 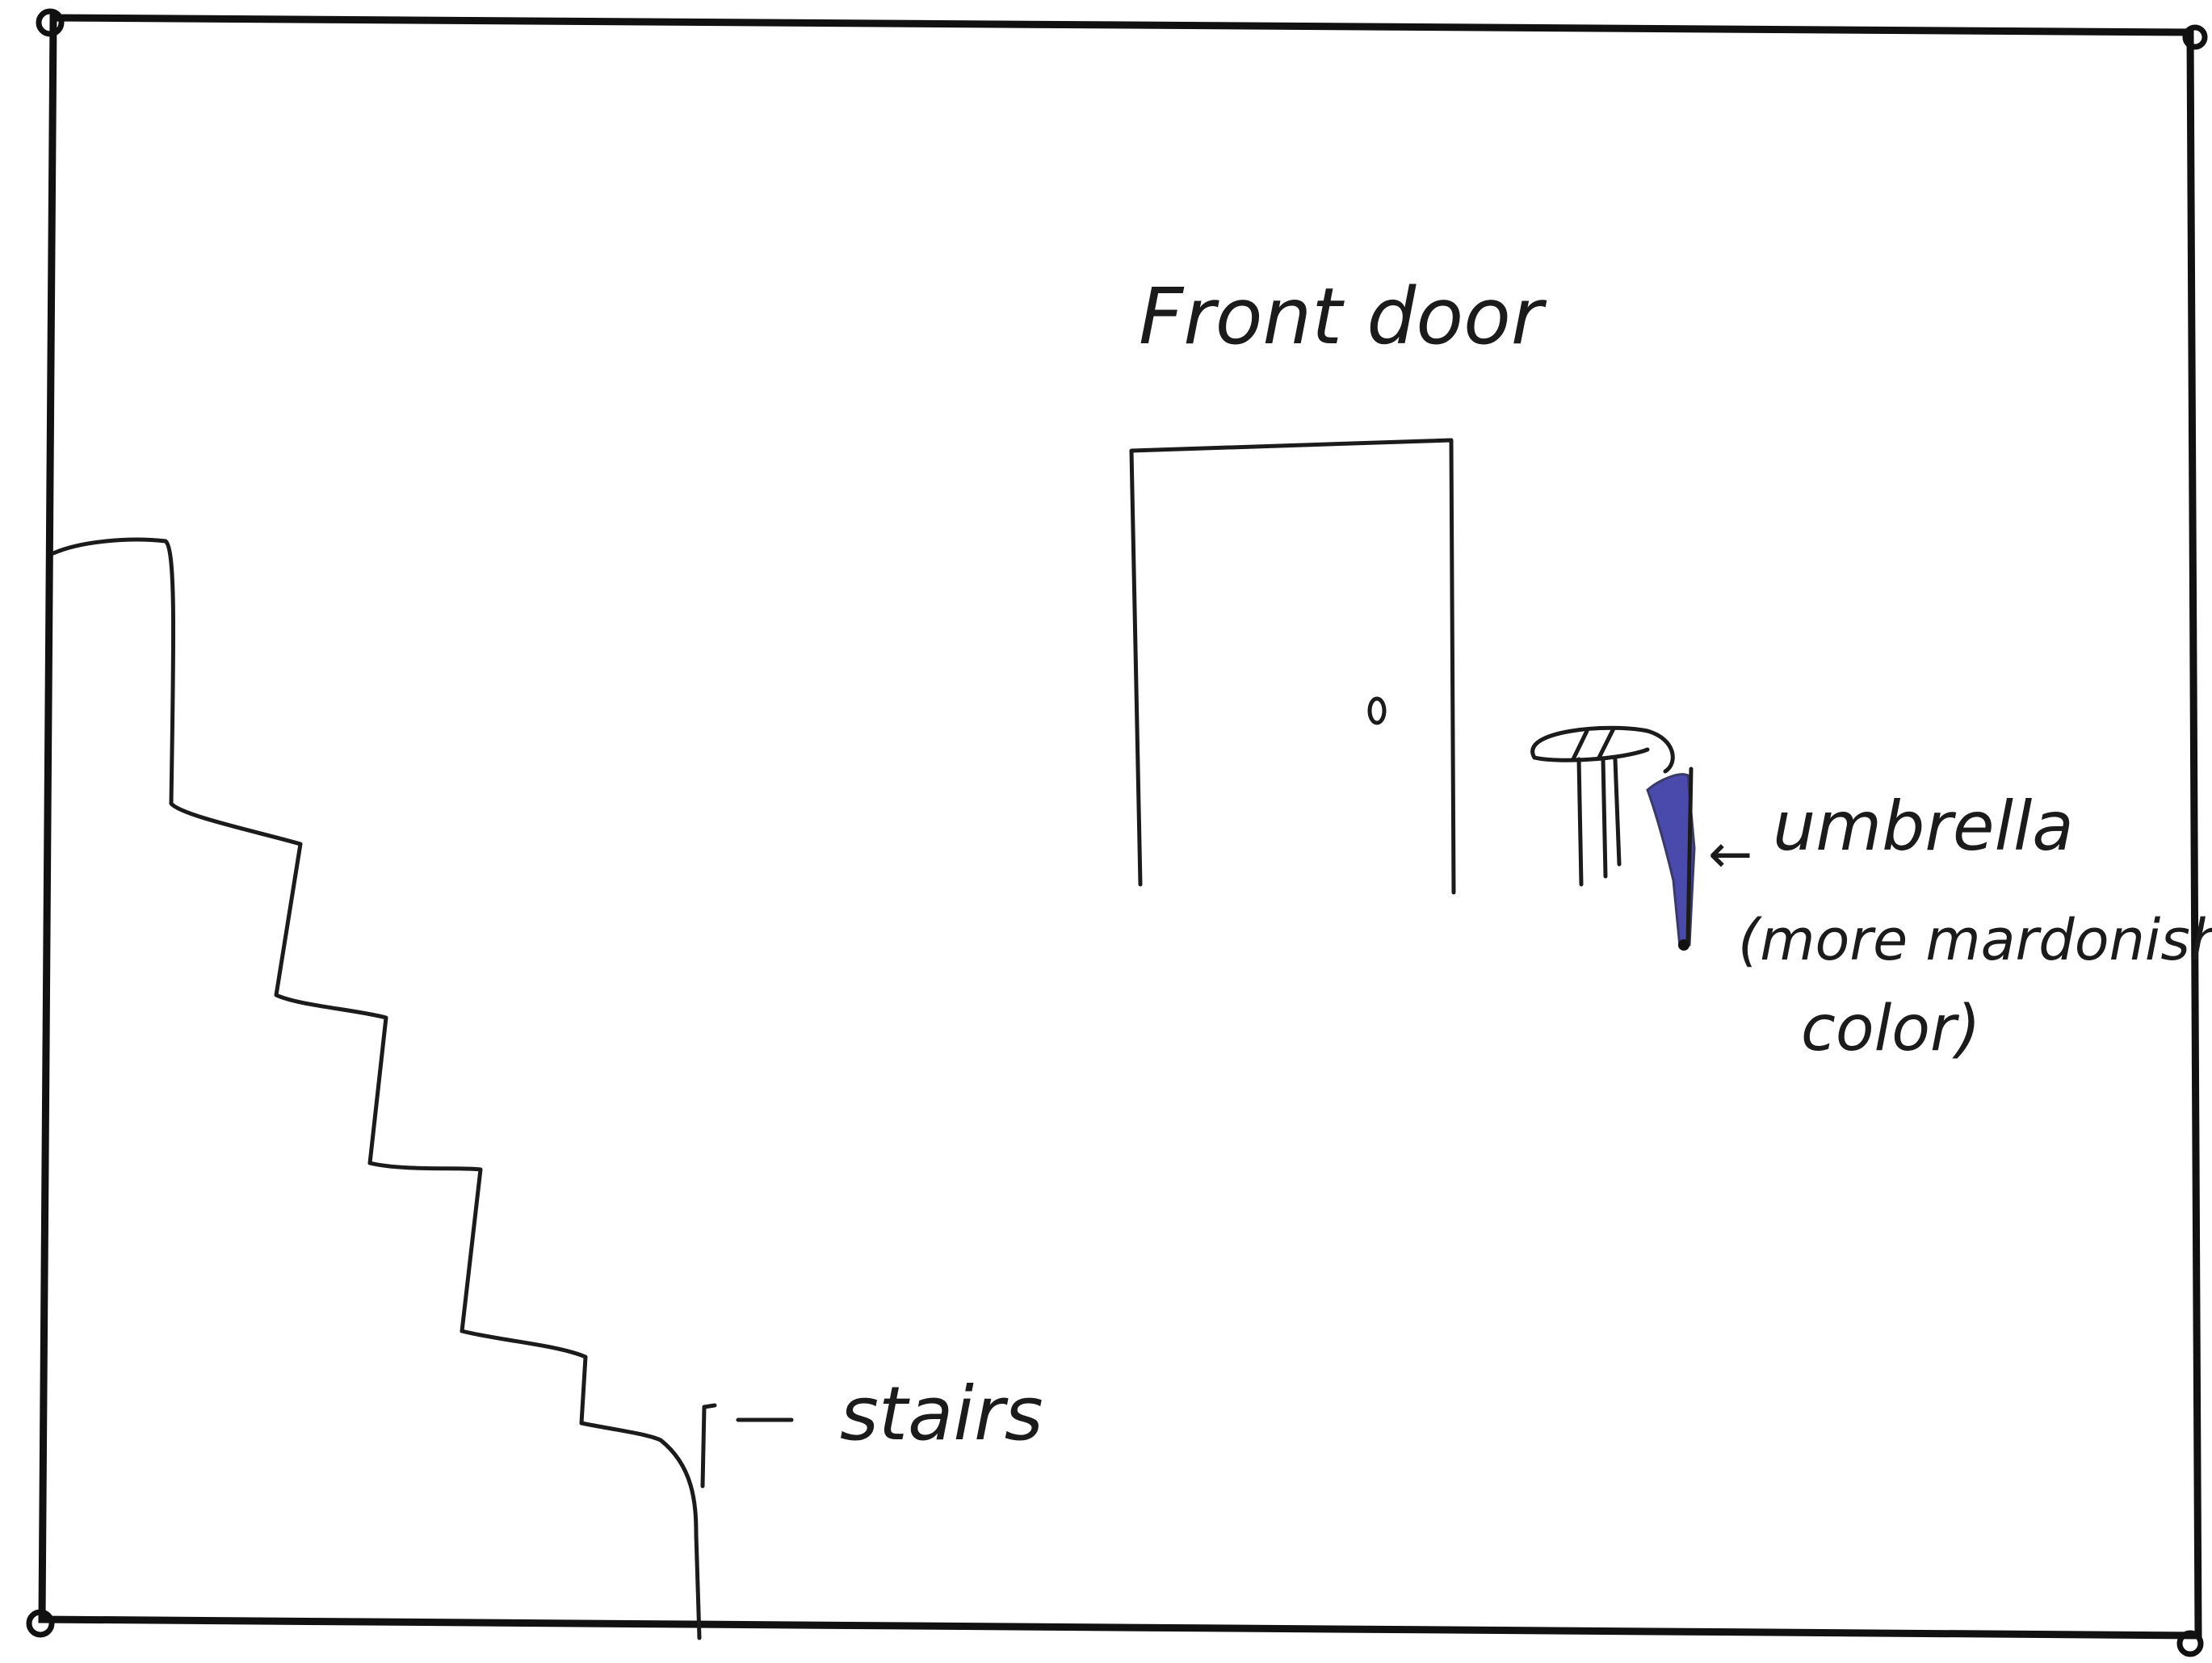 I want to click on stairs-pointer-icon, so click(x=747, y=1446).